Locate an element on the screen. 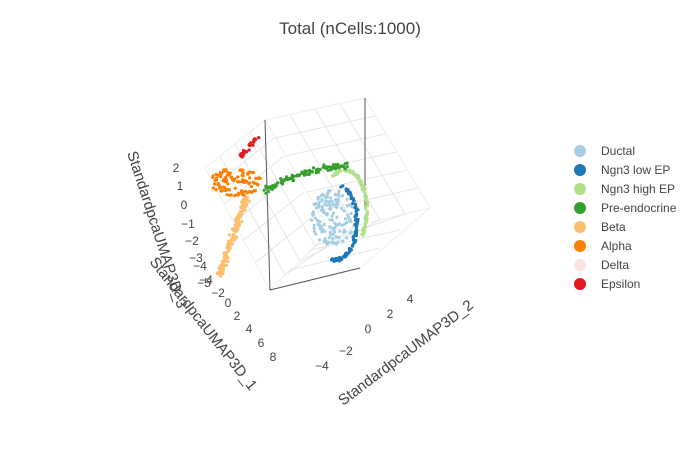  scatter-points is located at coordinates (290, 207).